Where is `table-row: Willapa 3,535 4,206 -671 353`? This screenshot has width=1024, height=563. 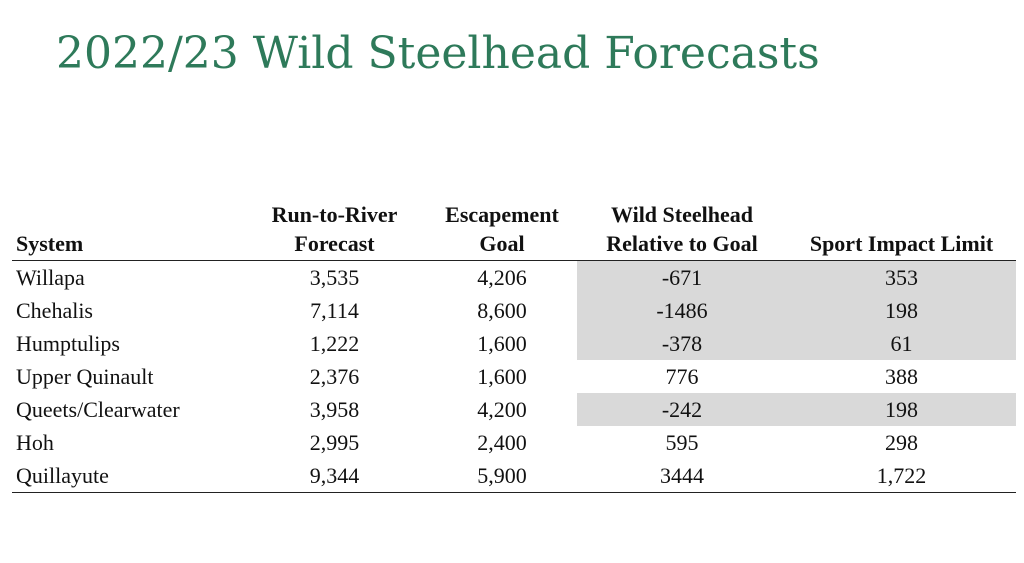 table-row: Willapa 3,535 4,206 -671 353 is located at coordinates (514, 277).